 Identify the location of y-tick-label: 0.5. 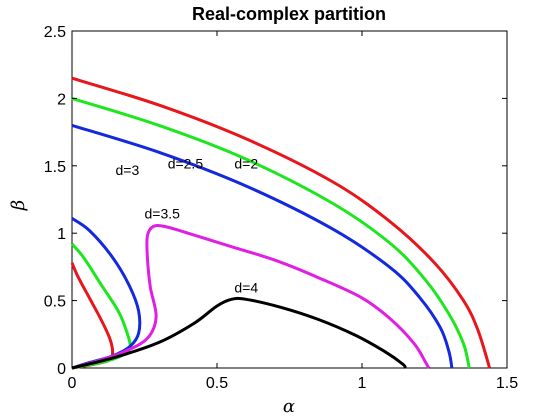
(55, 302).